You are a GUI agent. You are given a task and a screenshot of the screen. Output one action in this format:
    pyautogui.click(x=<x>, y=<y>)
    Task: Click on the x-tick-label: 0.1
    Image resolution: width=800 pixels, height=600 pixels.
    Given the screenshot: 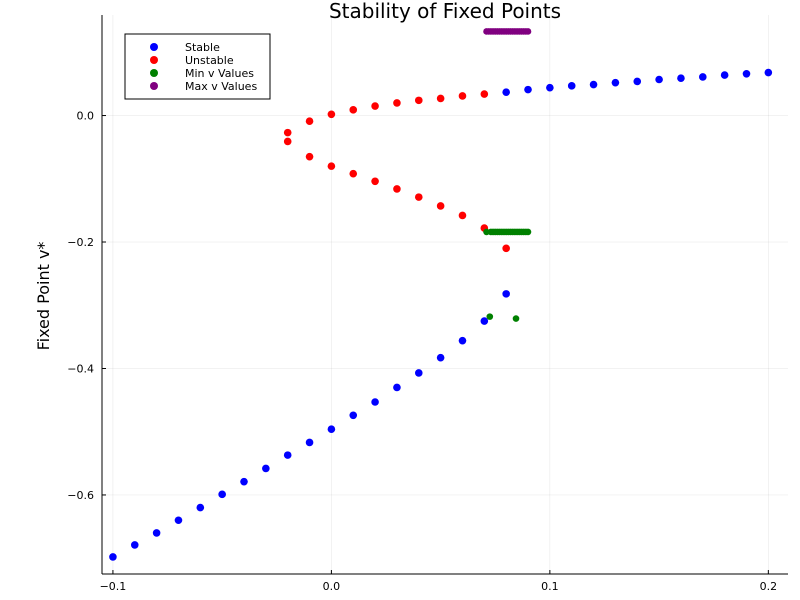 What is the action you would take?
    pyautogui.click(x=550, y=586)
    